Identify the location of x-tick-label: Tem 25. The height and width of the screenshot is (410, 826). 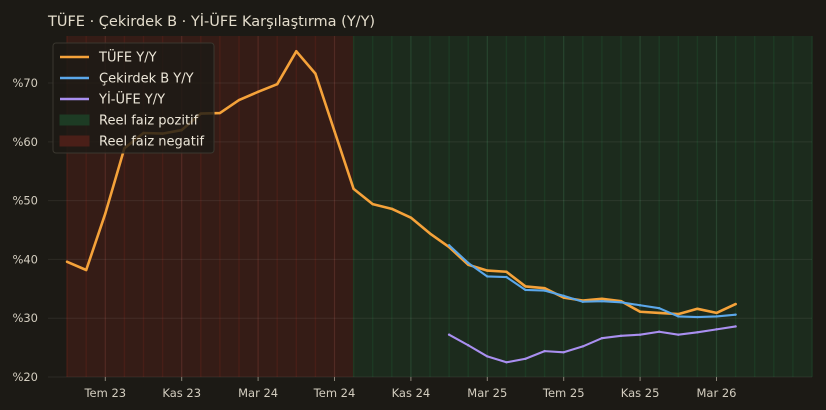
(563, 393).